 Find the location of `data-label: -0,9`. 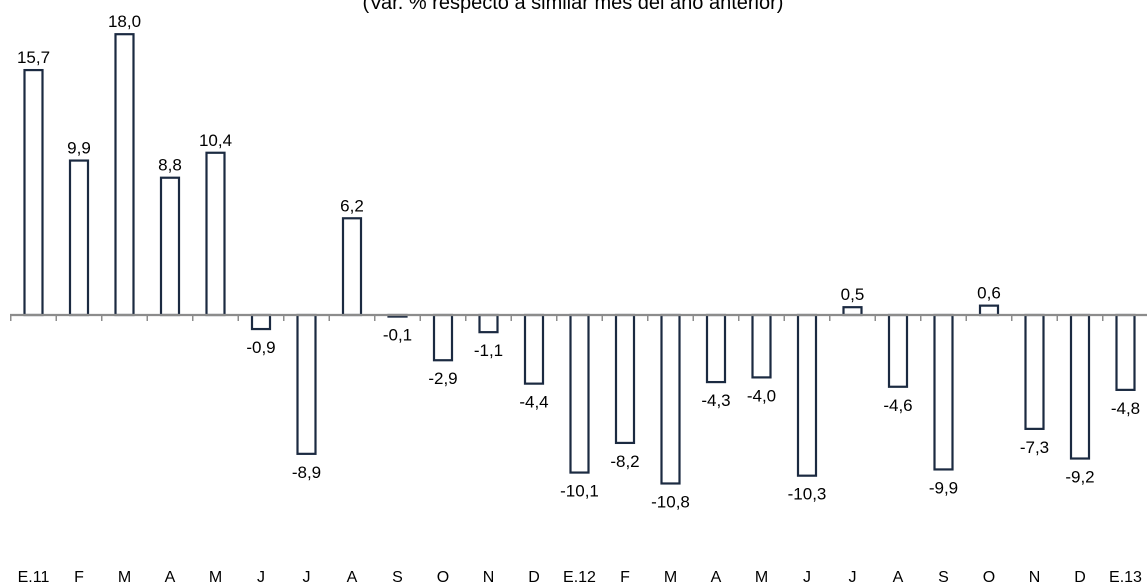

data-label: -0,9 is located at coordinates (260, 347).